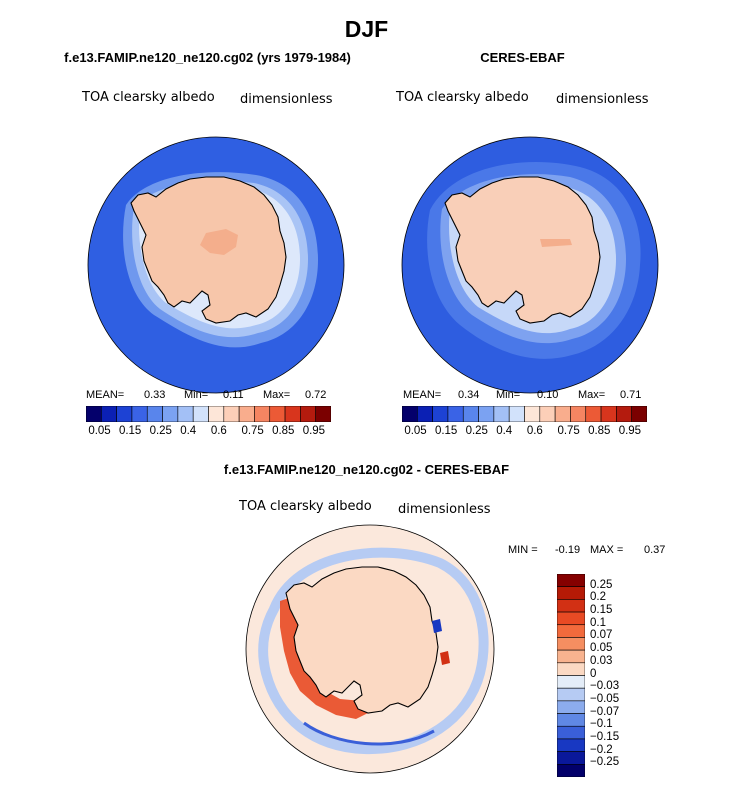 The width and height of the screenshot is (733, 788). What do you see at coordinates (655, 550) in the screenshot?
I see `diff-max-value: 0.37` at bounding box center [655, 550].